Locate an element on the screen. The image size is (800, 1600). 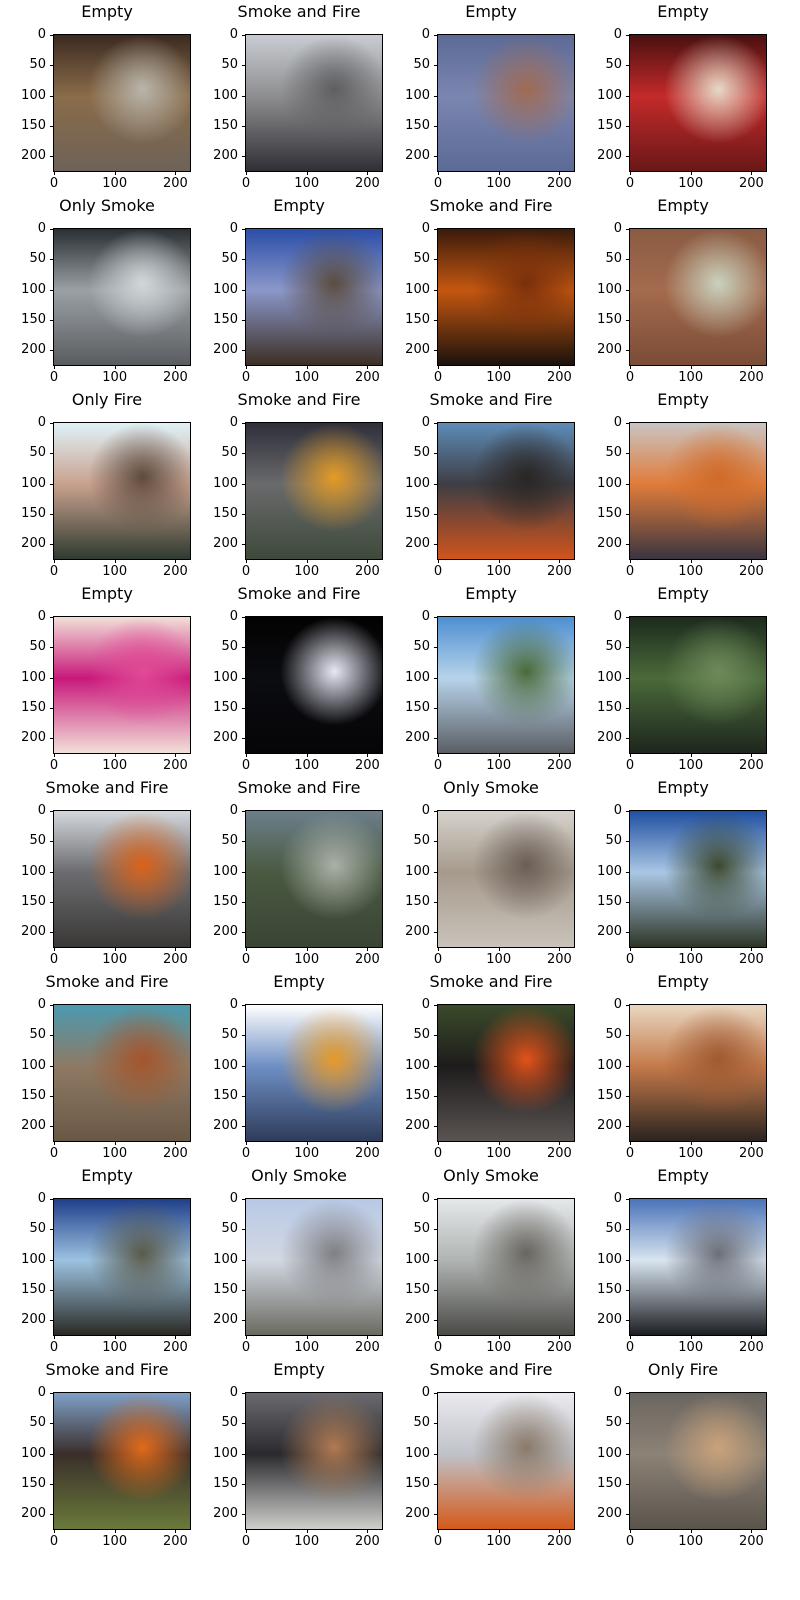
panel-title: Only Fire is located at coordinates (683, 1369).